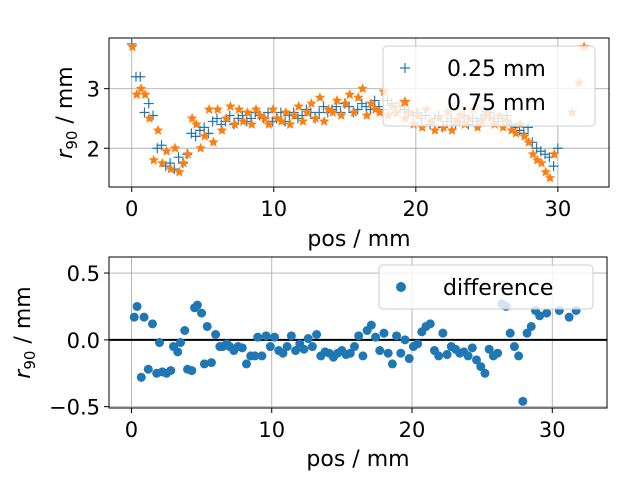  What do you see at coordinates (23, 318) in the screenshot?
I see `bottom-y-axis-label-unit: / mm` at bounding box center [23, 318].